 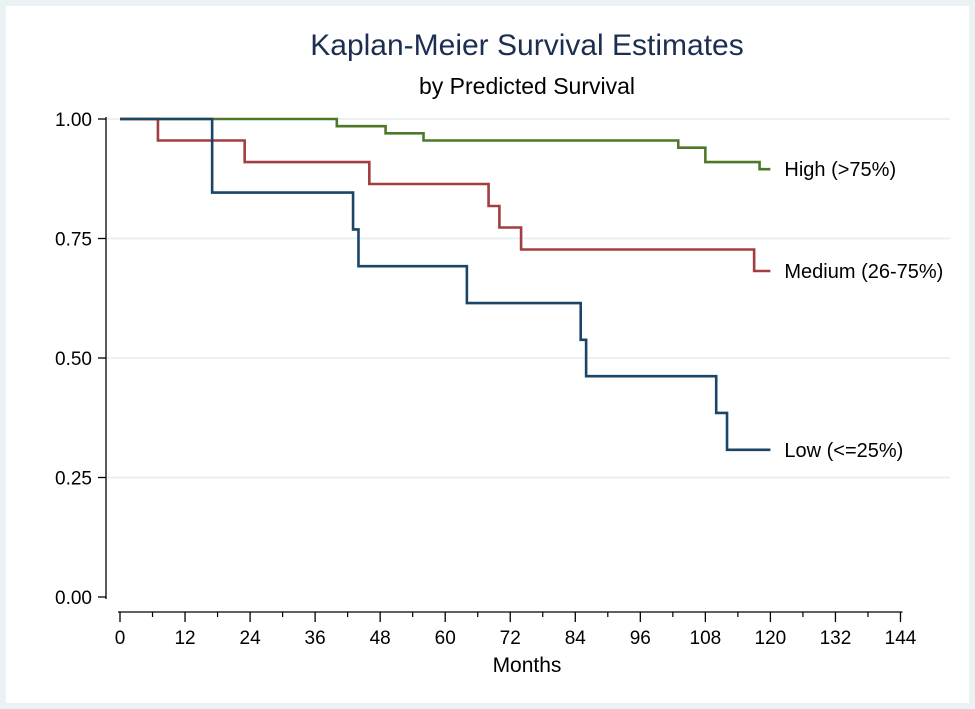 What do you see at coordinates (510, 638) in the screenshot?
I see `x-tick-label: 72` at bounding box center [510, 638].